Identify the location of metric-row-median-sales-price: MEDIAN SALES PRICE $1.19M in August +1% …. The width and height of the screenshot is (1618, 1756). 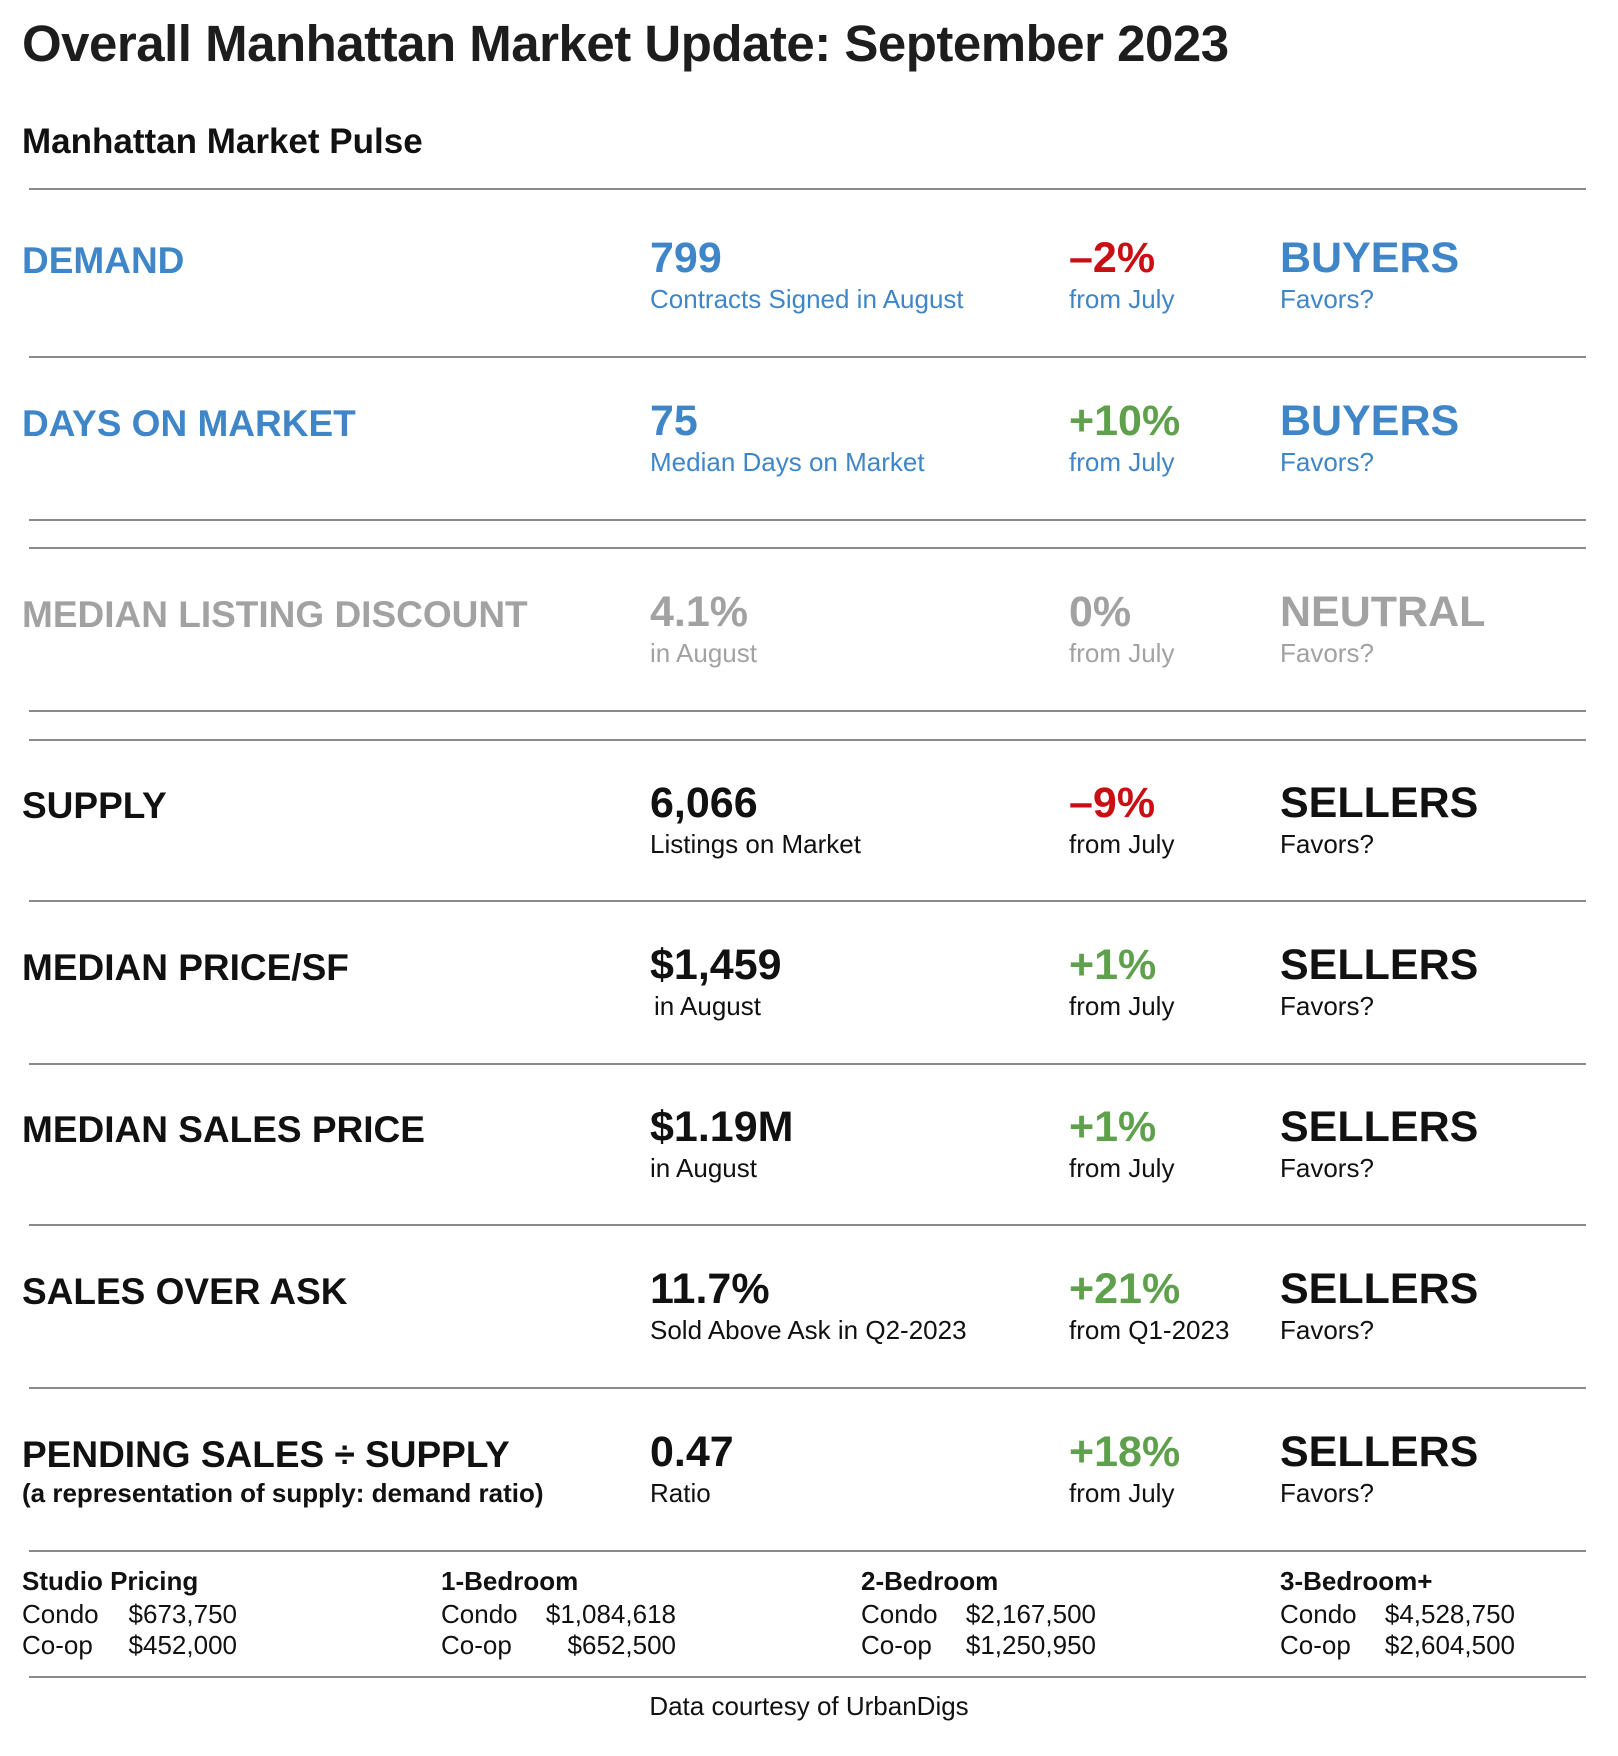
(809, 1171).